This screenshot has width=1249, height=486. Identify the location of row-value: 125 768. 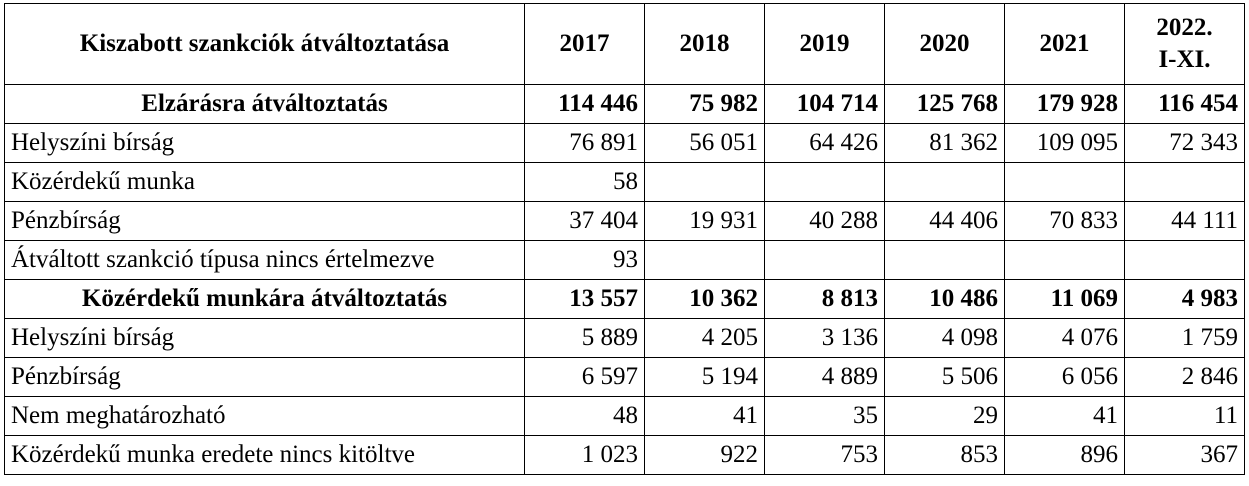
(944, 104).